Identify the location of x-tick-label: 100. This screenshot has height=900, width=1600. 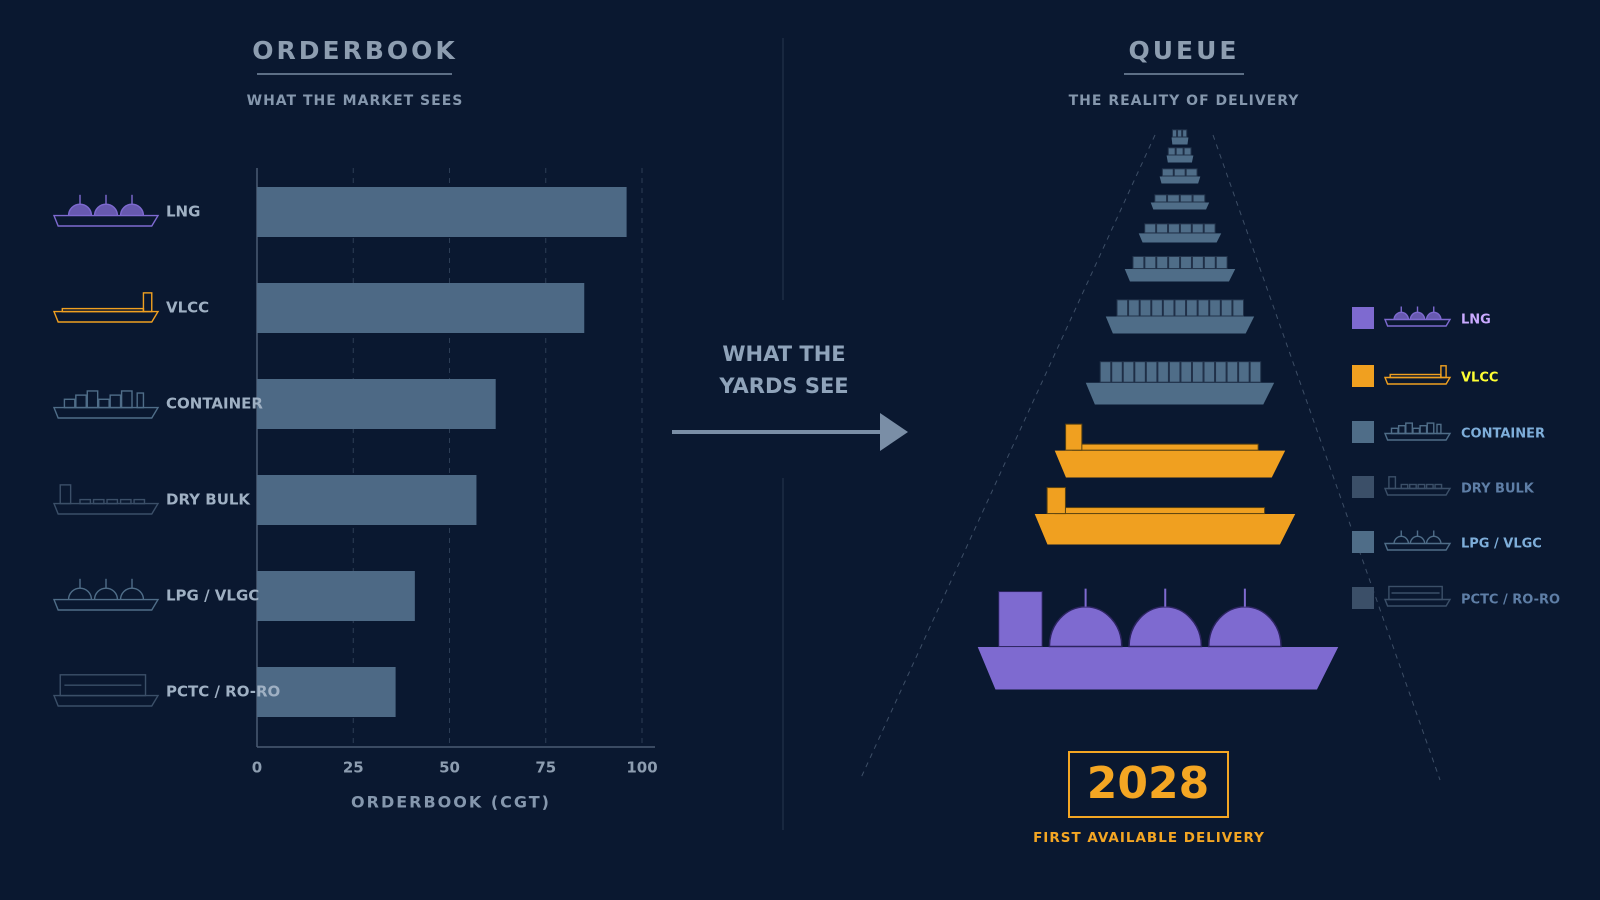
(641, 768).